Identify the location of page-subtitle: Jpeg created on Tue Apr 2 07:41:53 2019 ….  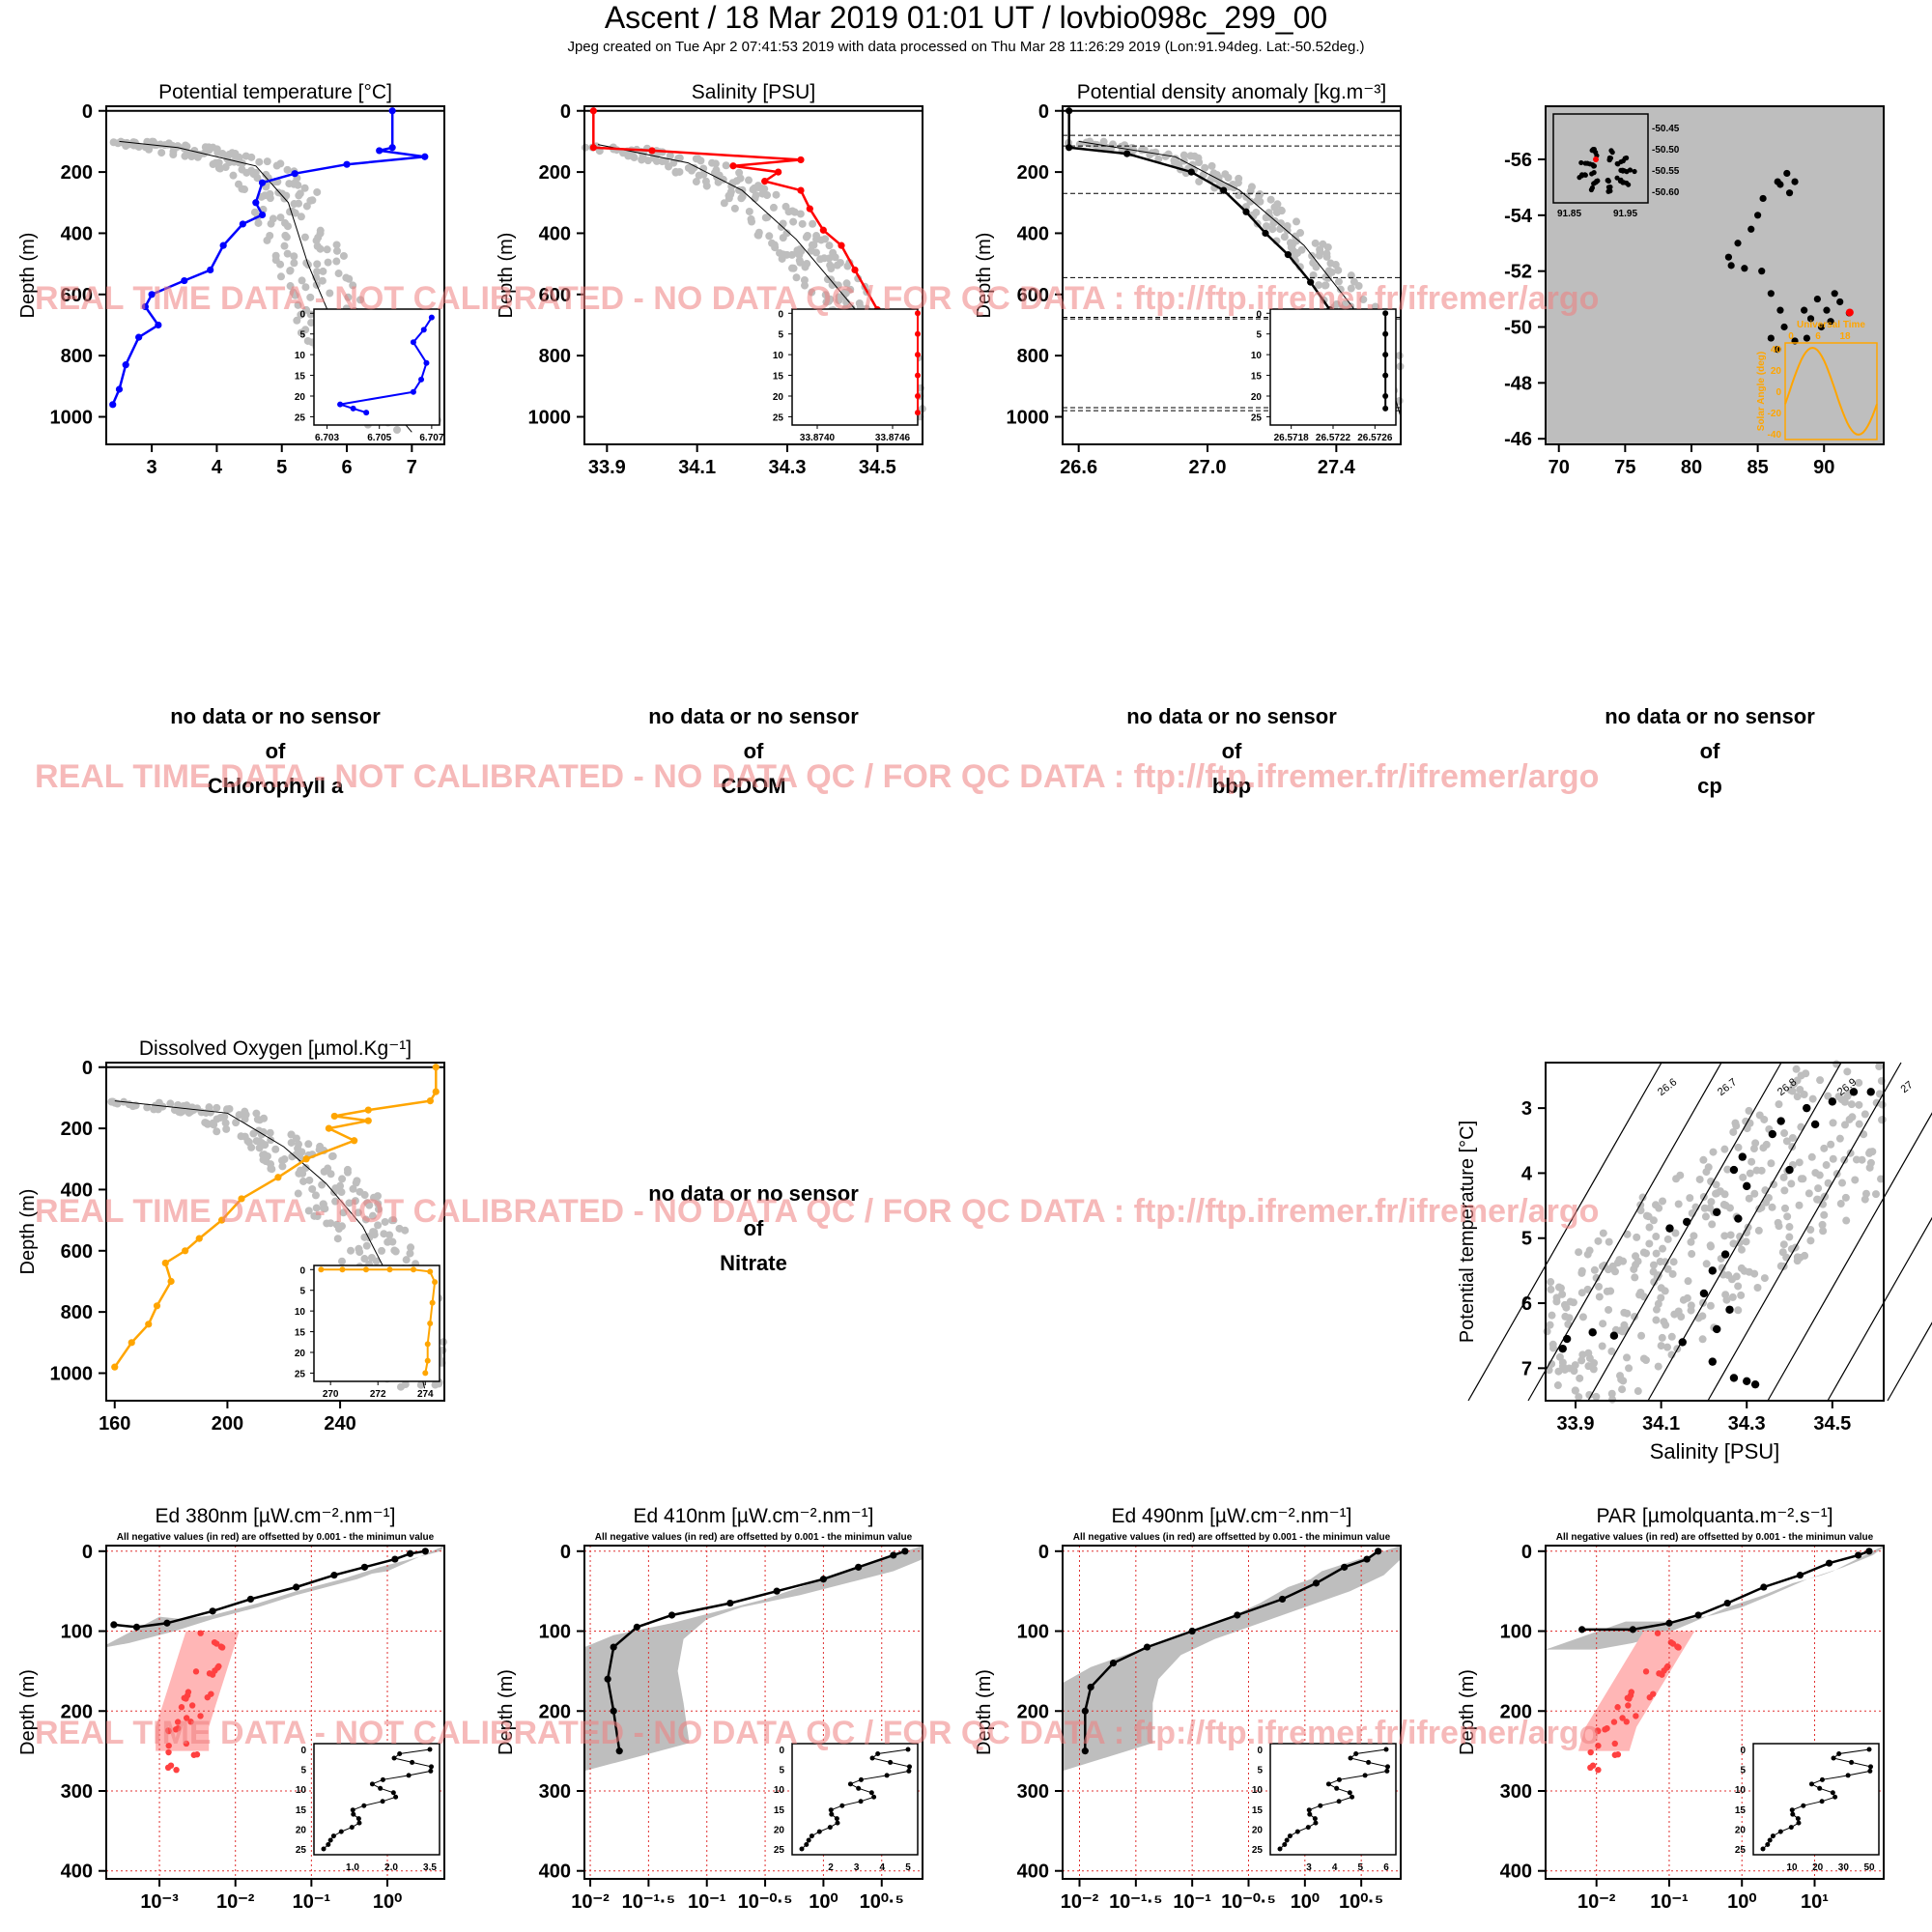
(966, 47).